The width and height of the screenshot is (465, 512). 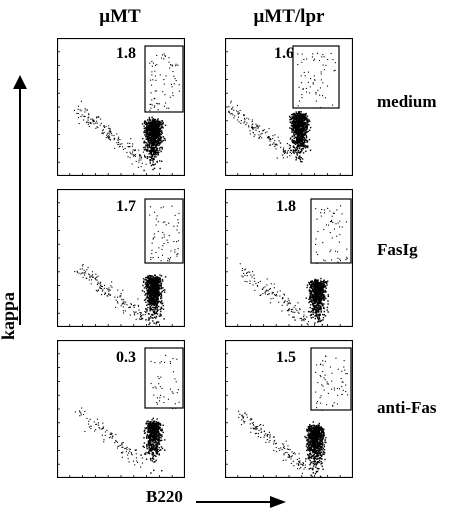 What do you see at coordinates (121, 258) in the screenshot?
I see `panel-mumt-fasig` at bounding box center [121, 258].